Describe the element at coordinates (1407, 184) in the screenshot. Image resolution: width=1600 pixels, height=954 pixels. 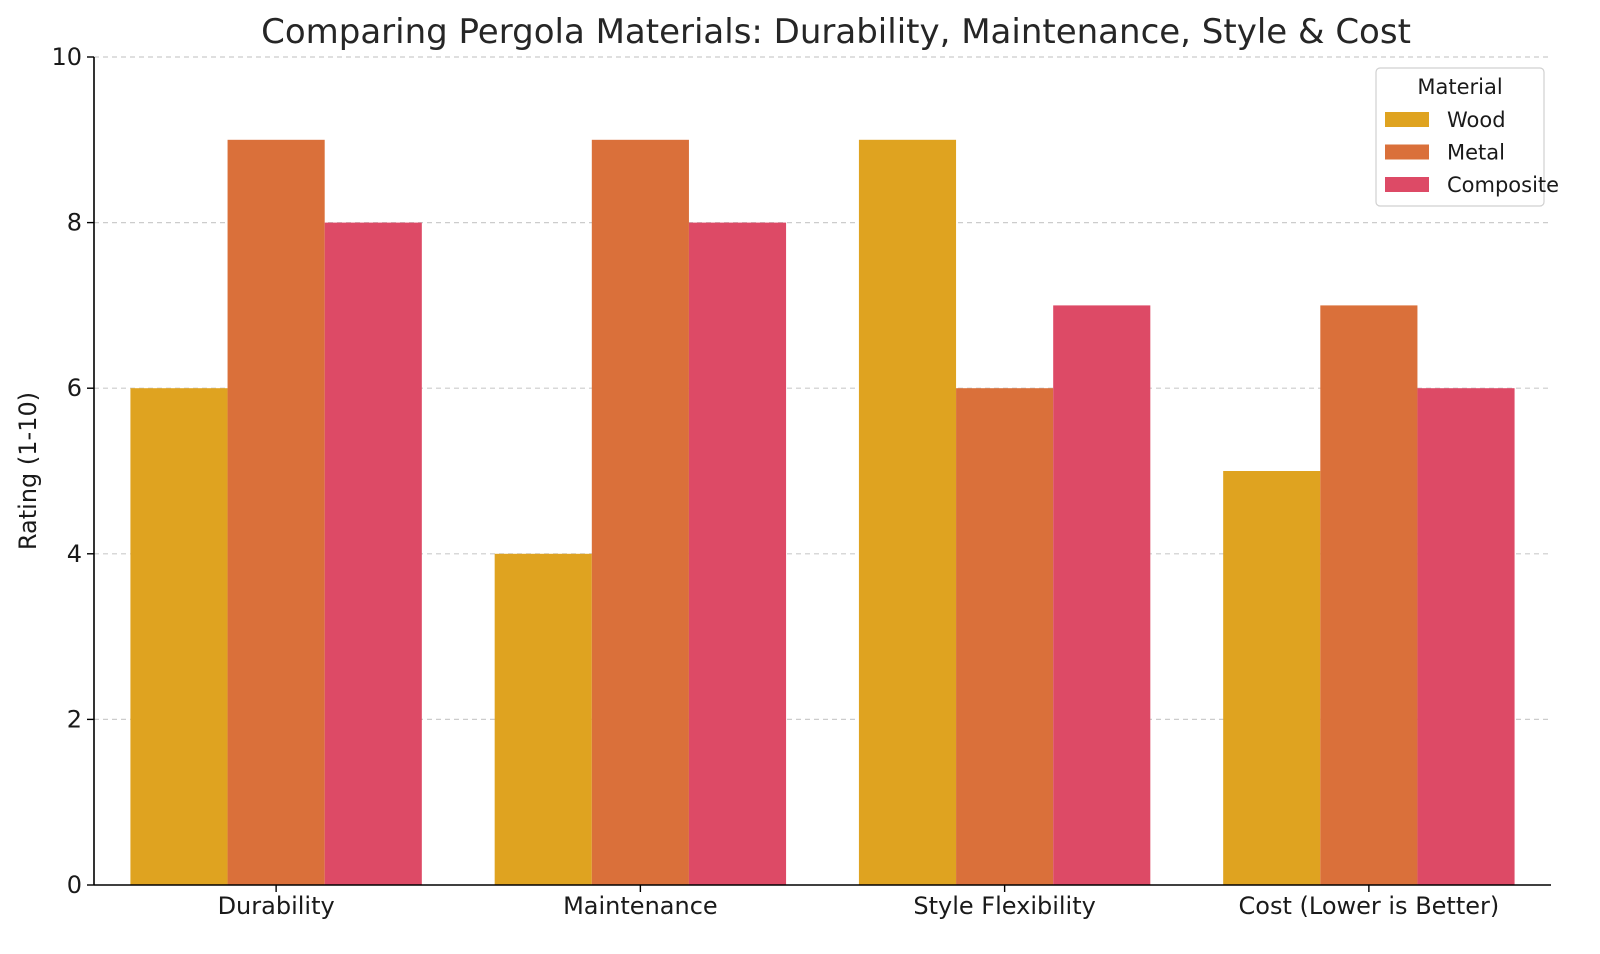
I see `legend-swatch-composite` at that location.